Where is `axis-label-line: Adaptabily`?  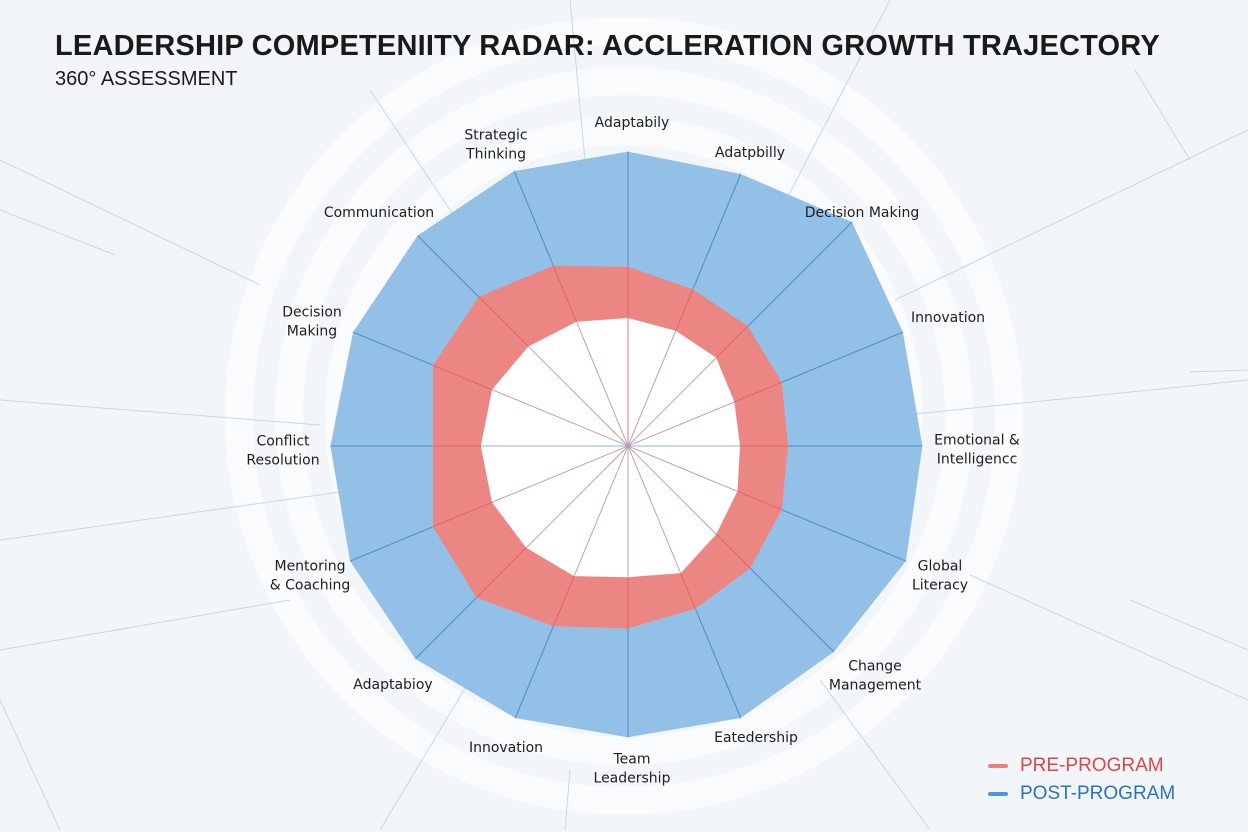
axis-label-line: Adaptabily is located at coordinates (632, 123).